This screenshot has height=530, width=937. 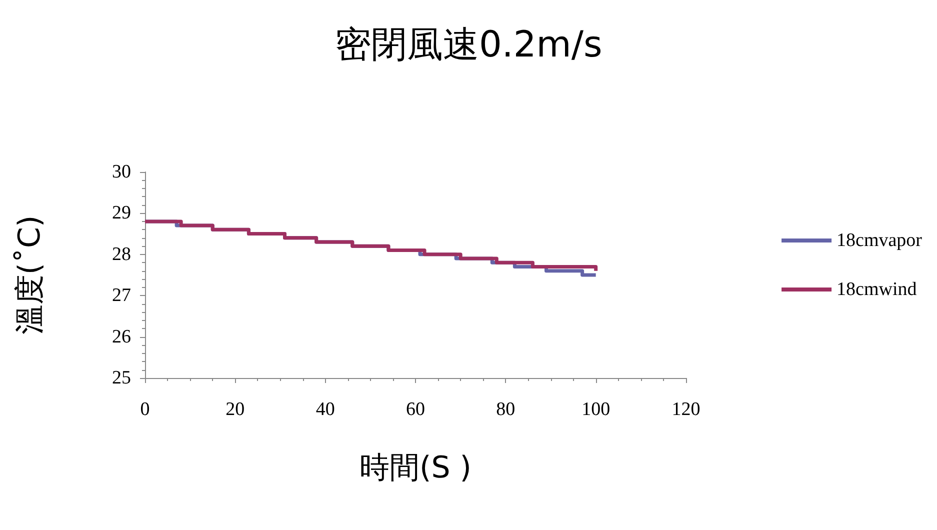 I want to click on legend-label: 18cmvapor, so click(x=879, y=240).